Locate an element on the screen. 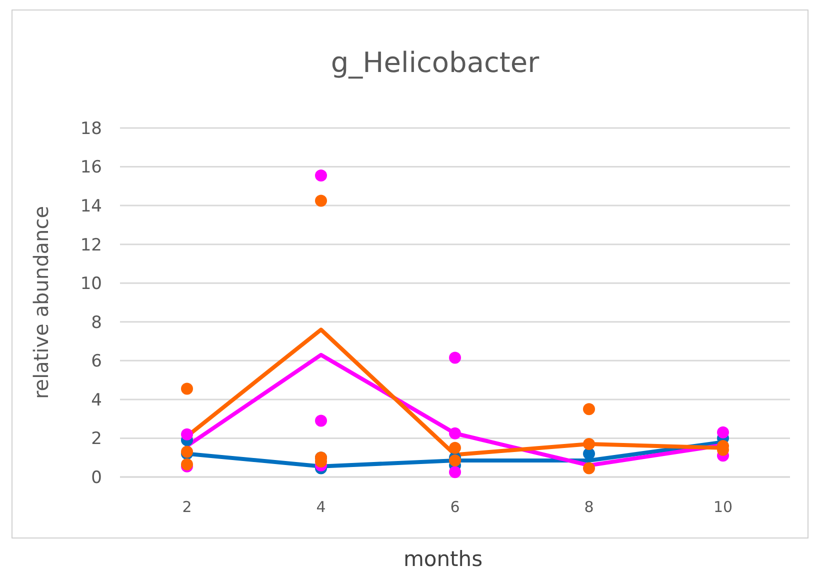 This screenshot has width=813, height=573. y-tick-label: 10 is located at coordinates (91, 284).